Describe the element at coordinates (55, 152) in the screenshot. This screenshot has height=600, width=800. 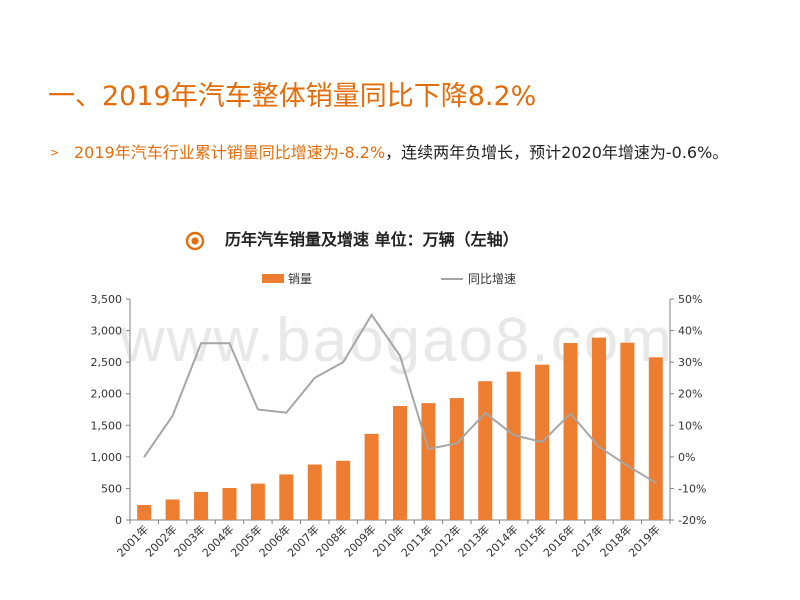
I see `chevron-right-icon: >` at that location.